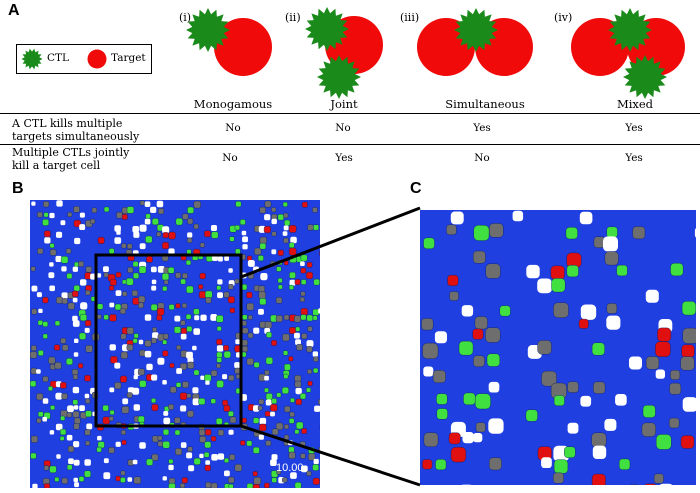  What do you see at coordinates (435, 53) in the screenshot?
I see `killing-modes-diagram` at bounding box center [435, 53].